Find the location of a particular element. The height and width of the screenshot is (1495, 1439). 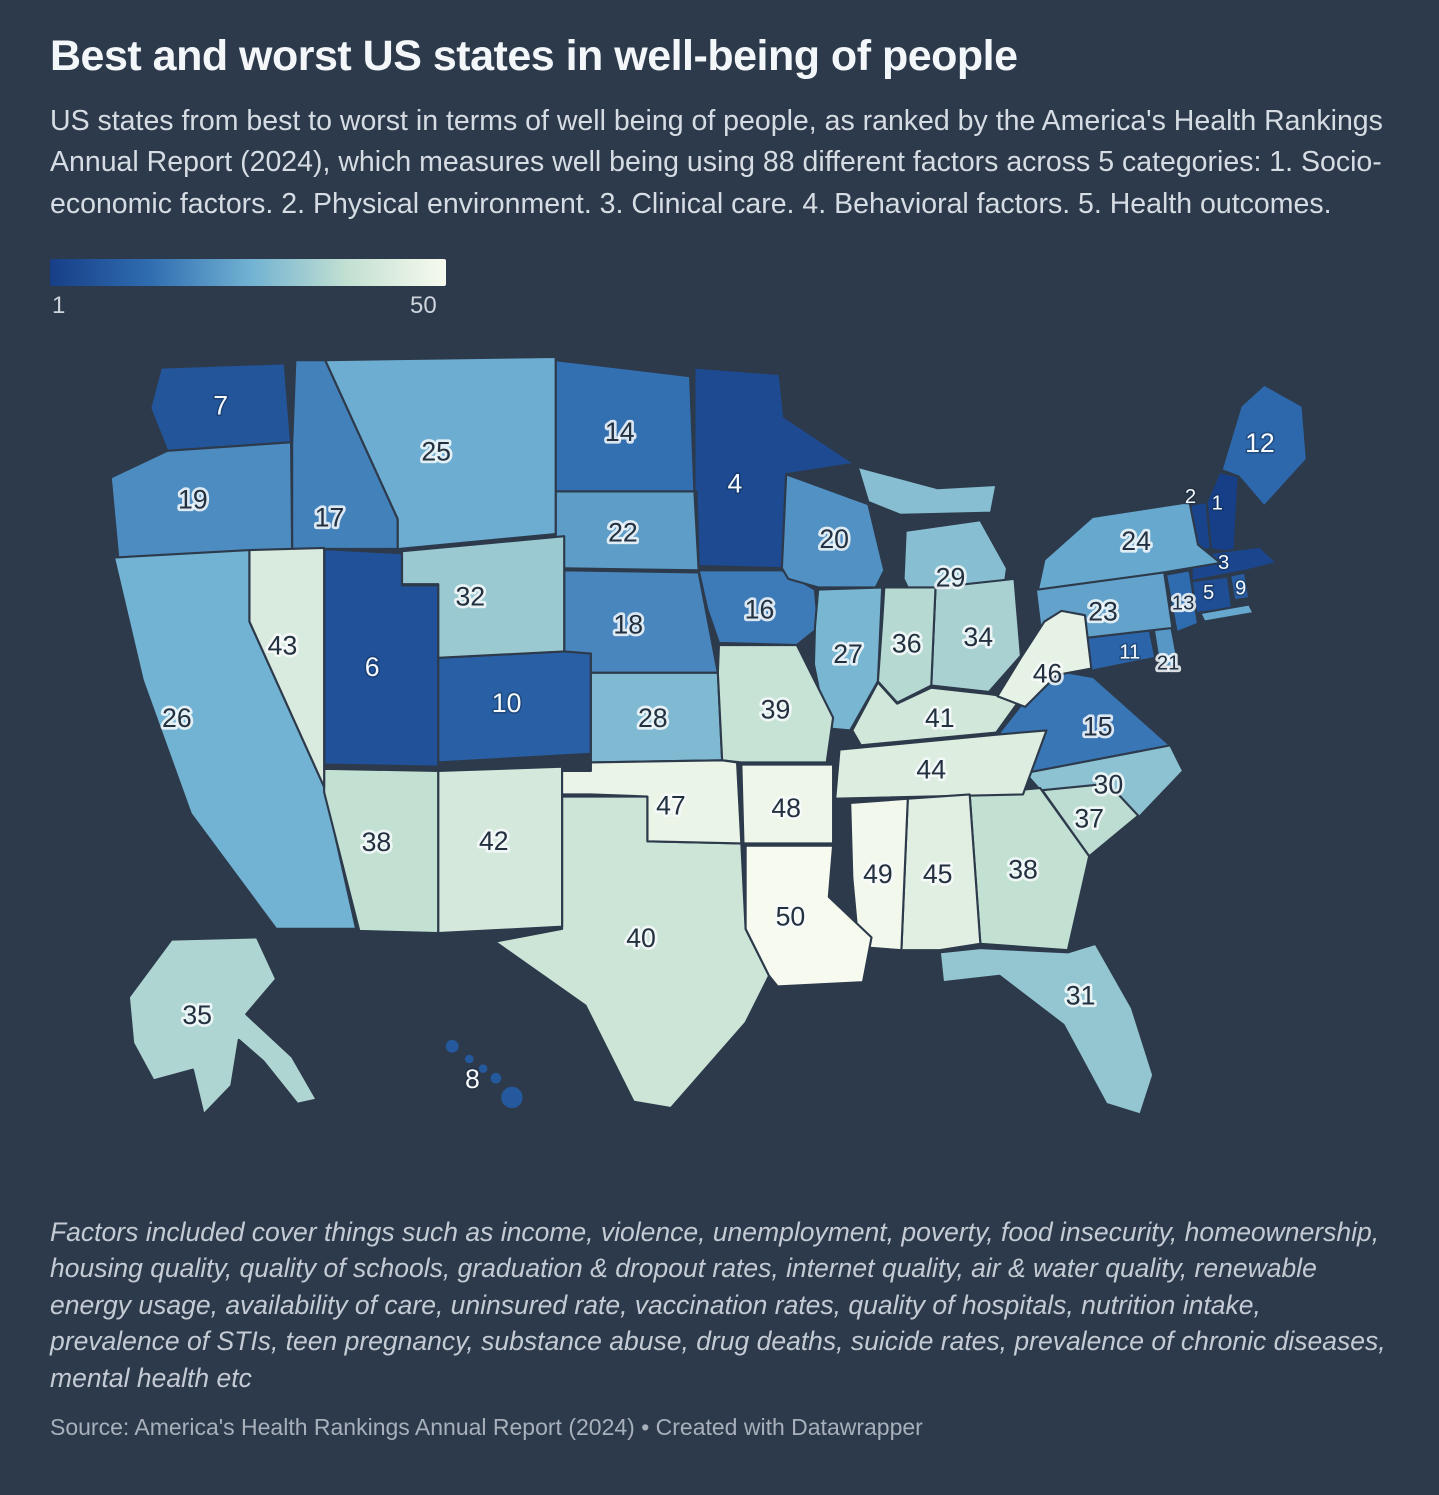

state-rank-label: 39 is located at coordinates (775, 709).